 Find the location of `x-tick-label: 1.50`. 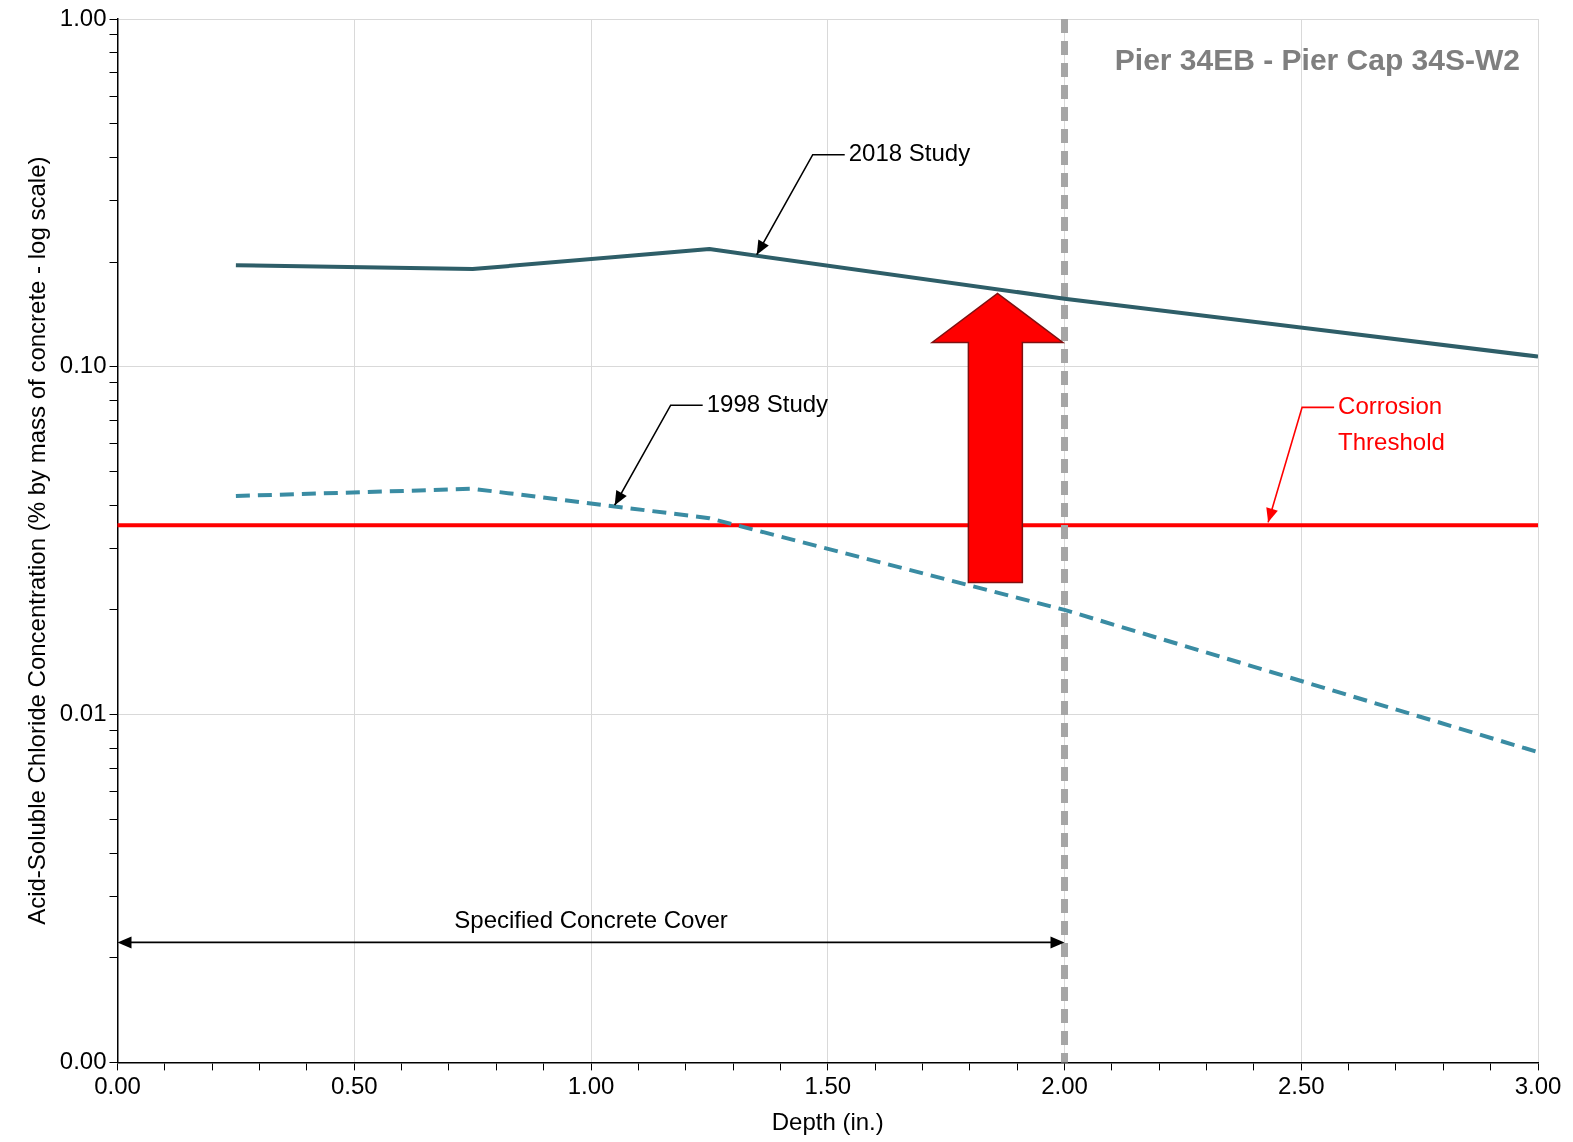

x-tick-label: 1.50 is located at coordinates (828, 1086).